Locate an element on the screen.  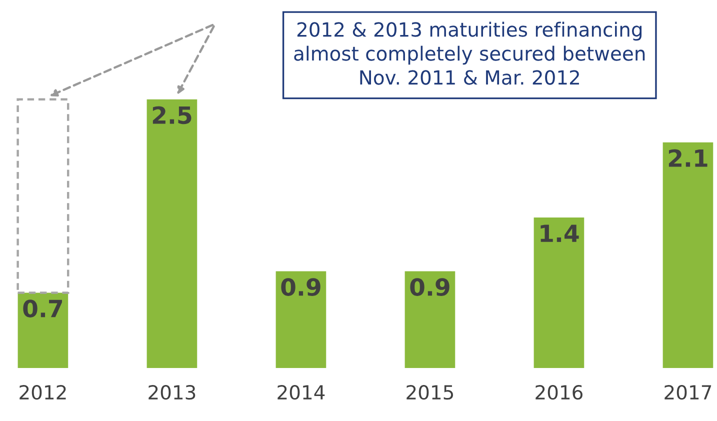
x-tick-label: 2012 is located at coordinates (43, 392).